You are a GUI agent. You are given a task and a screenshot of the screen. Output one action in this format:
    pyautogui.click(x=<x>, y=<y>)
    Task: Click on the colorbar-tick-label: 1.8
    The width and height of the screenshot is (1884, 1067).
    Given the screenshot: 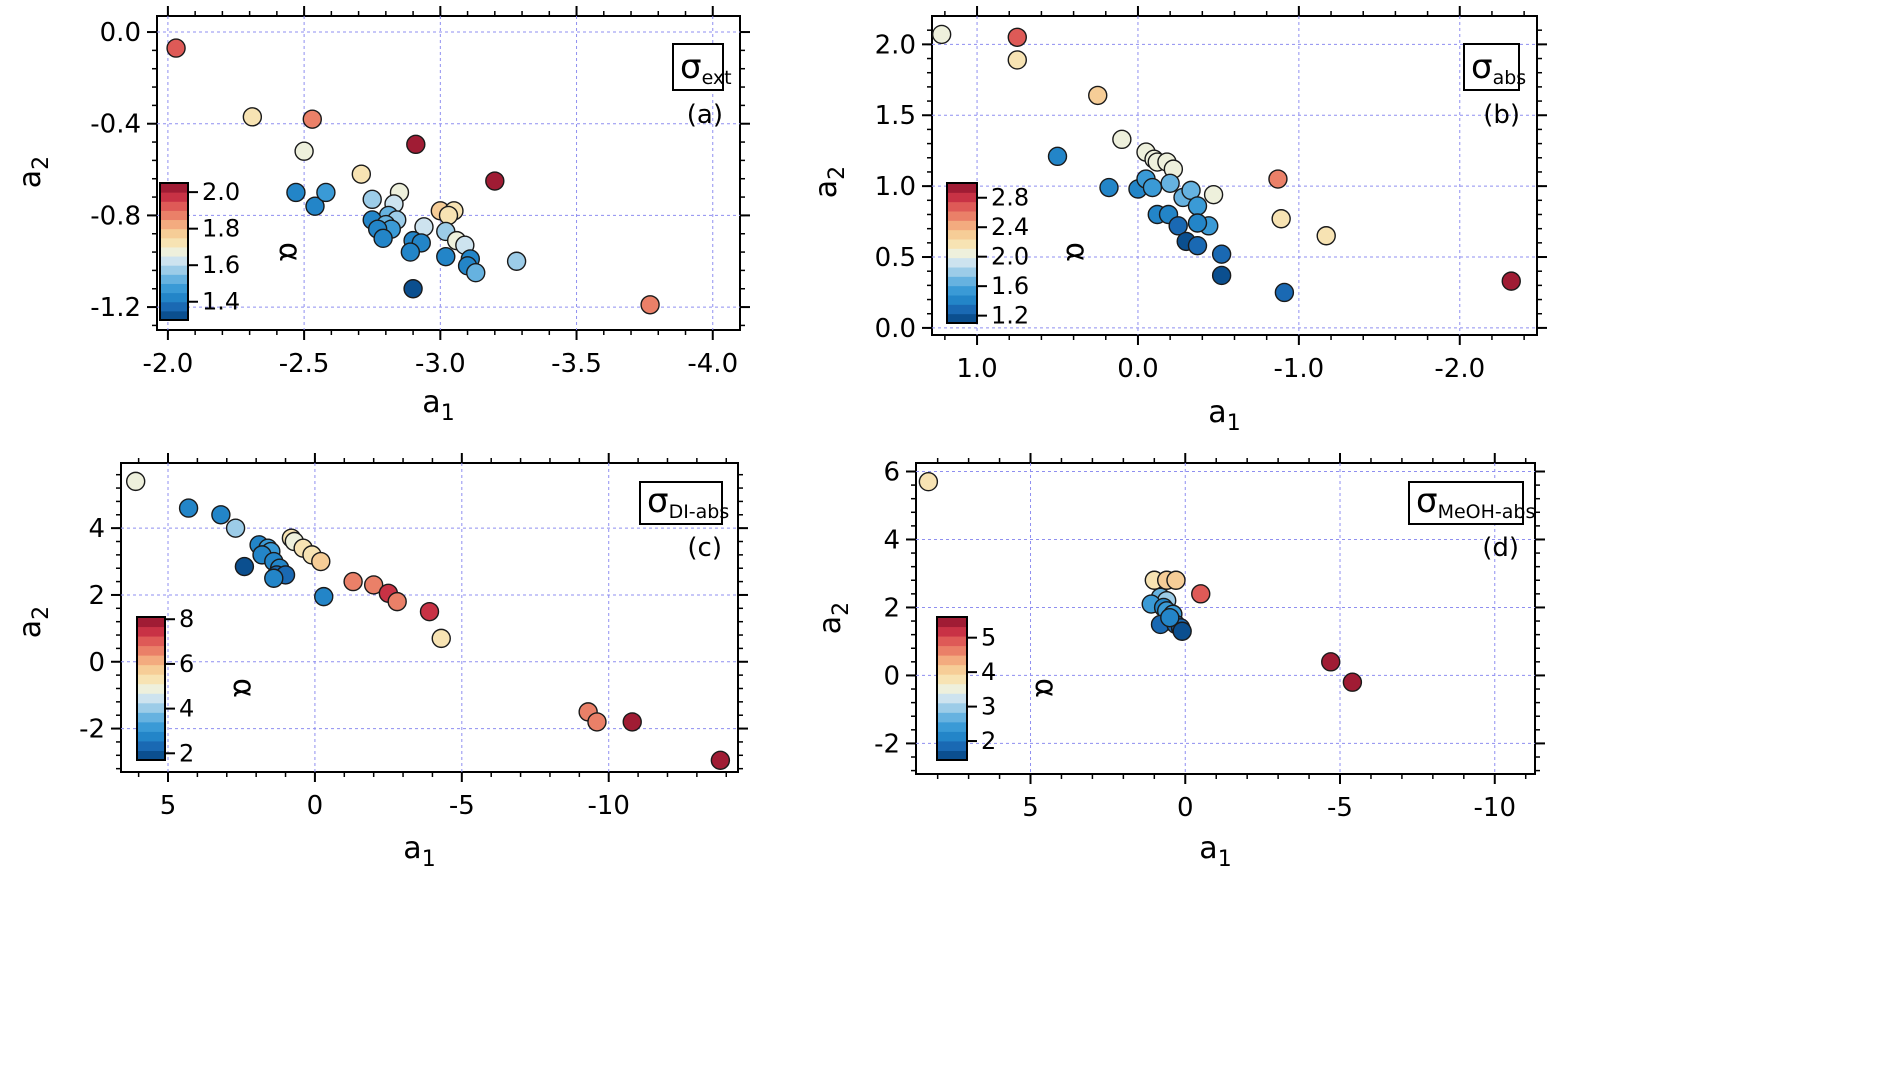 What is the action you would take?
    pyautogui.click(x=221, y=229)
    